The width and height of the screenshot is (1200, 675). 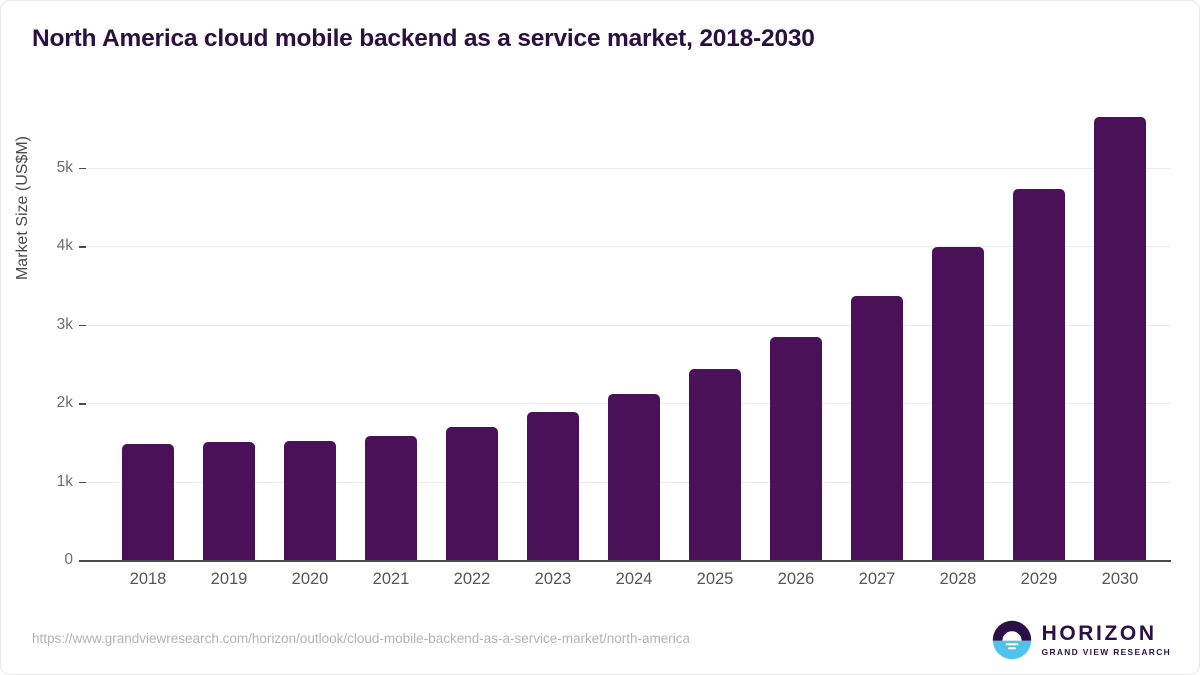 I want to click on horizon-sunset-circle-icon, so click(x=1011, y=640).